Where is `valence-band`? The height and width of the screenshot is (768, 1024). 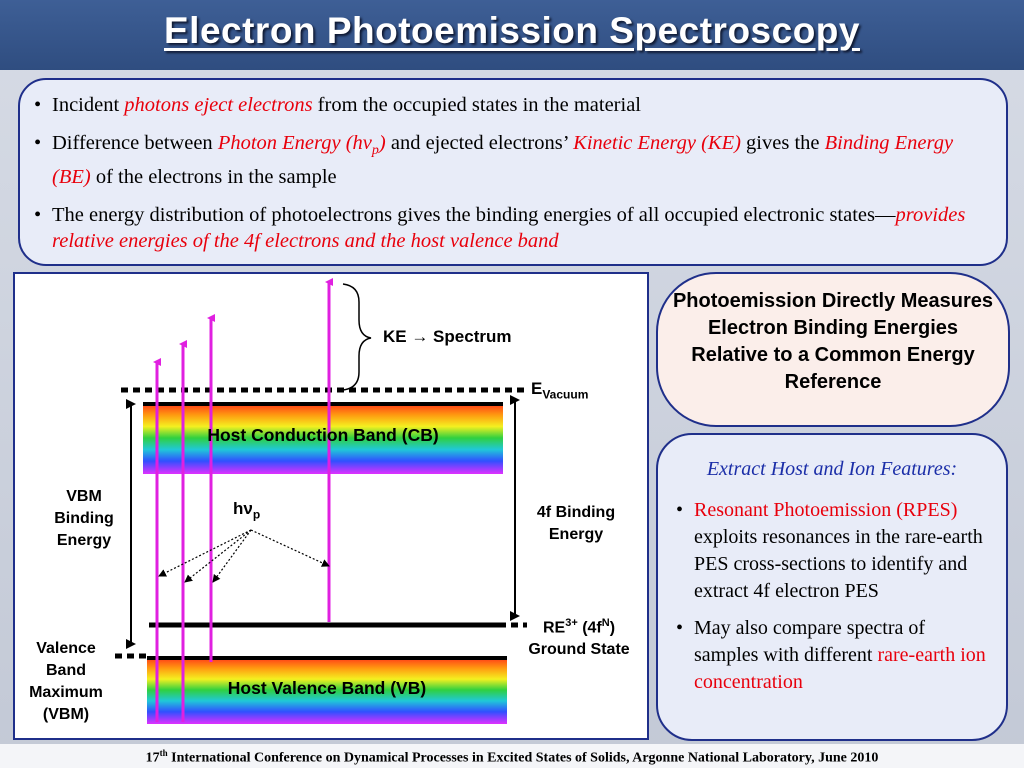
valence-band is located at coordinates (327, 690).